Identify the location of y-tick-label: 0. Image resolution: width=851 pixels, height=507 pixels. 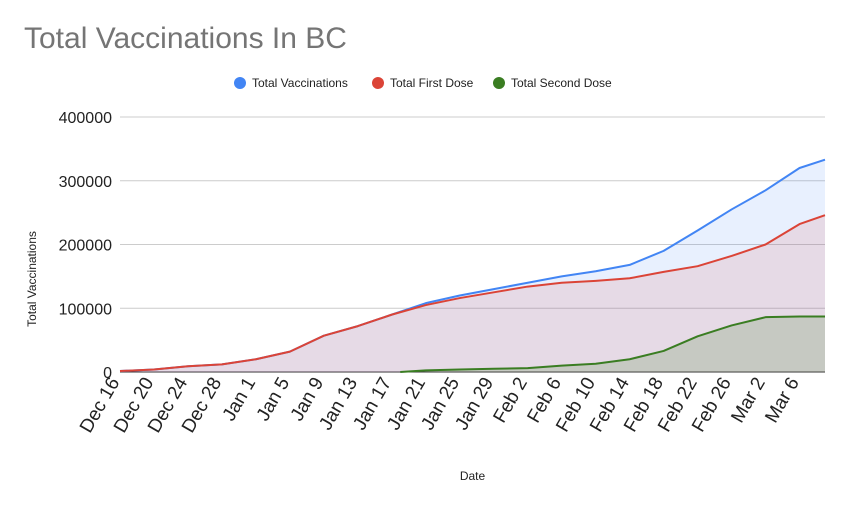
(107, 373).